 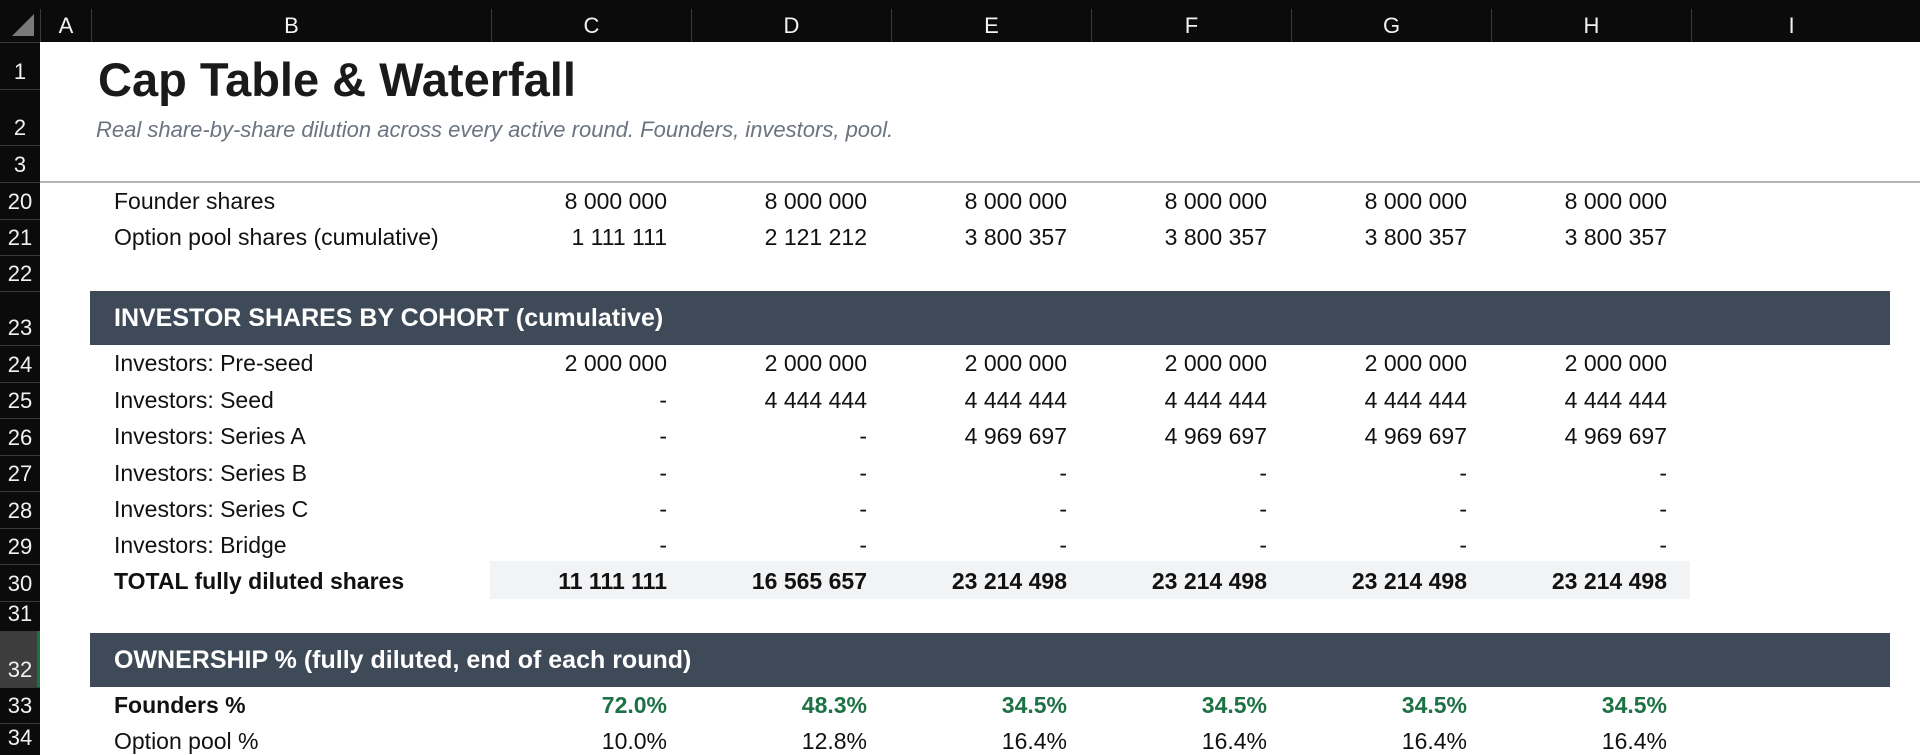 I want to click on column-header-i: I, so click(x=1791, y=25).